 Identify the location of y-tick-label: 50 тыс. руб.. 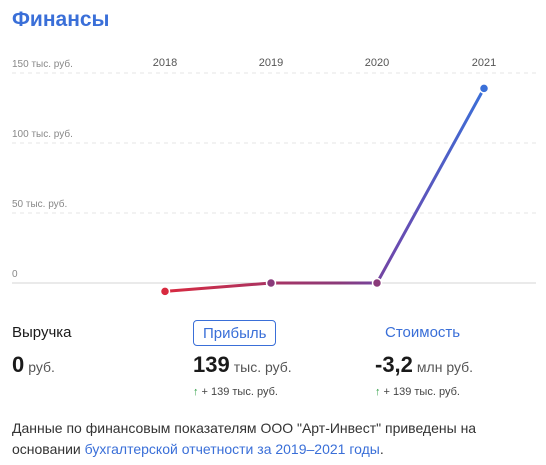
(39, 204).